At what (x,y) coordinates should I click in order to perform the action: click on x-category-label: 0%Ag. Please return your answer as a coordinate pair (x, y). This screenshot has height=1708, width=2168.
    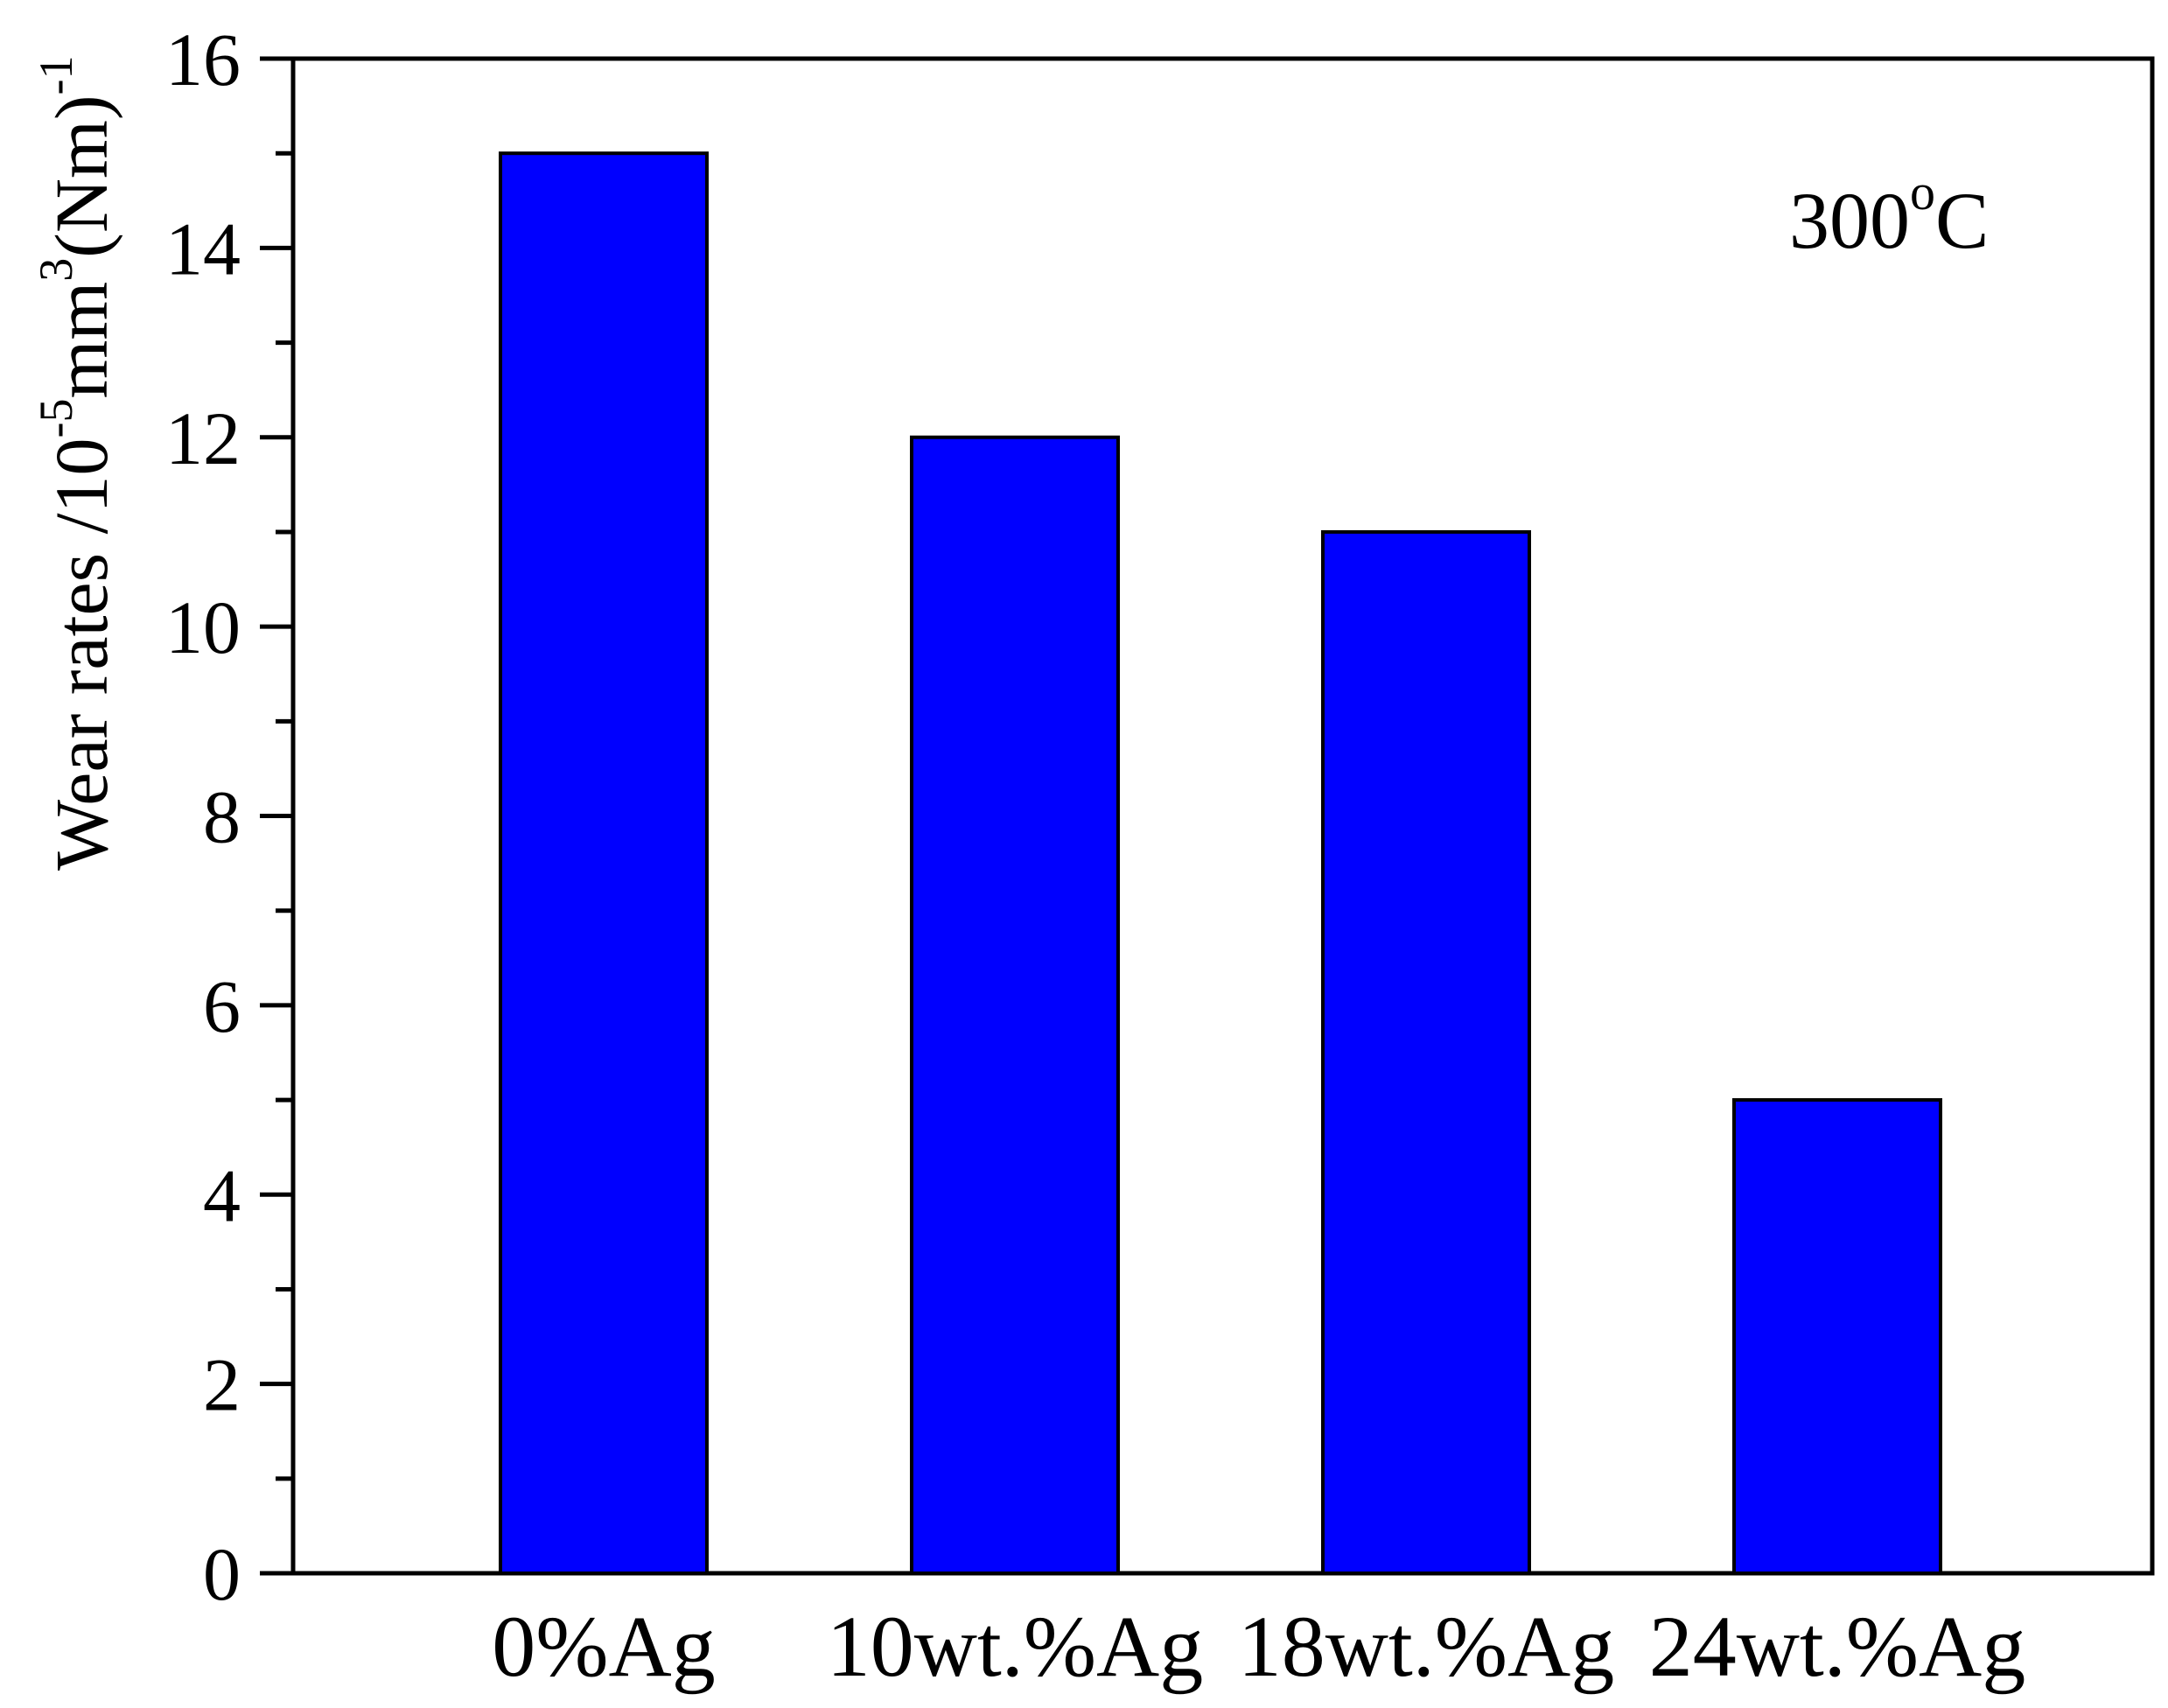
    Looking at the image, I should click on (604, 1646).